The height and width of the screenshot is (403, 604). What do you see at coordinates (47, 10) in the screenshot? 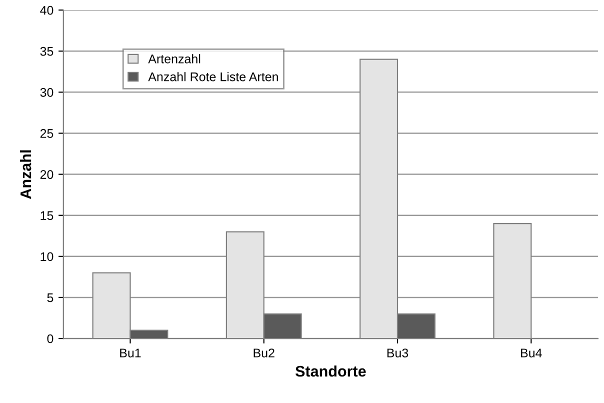
I see `y-tick-label: 40` at bounding box center [47, 10].